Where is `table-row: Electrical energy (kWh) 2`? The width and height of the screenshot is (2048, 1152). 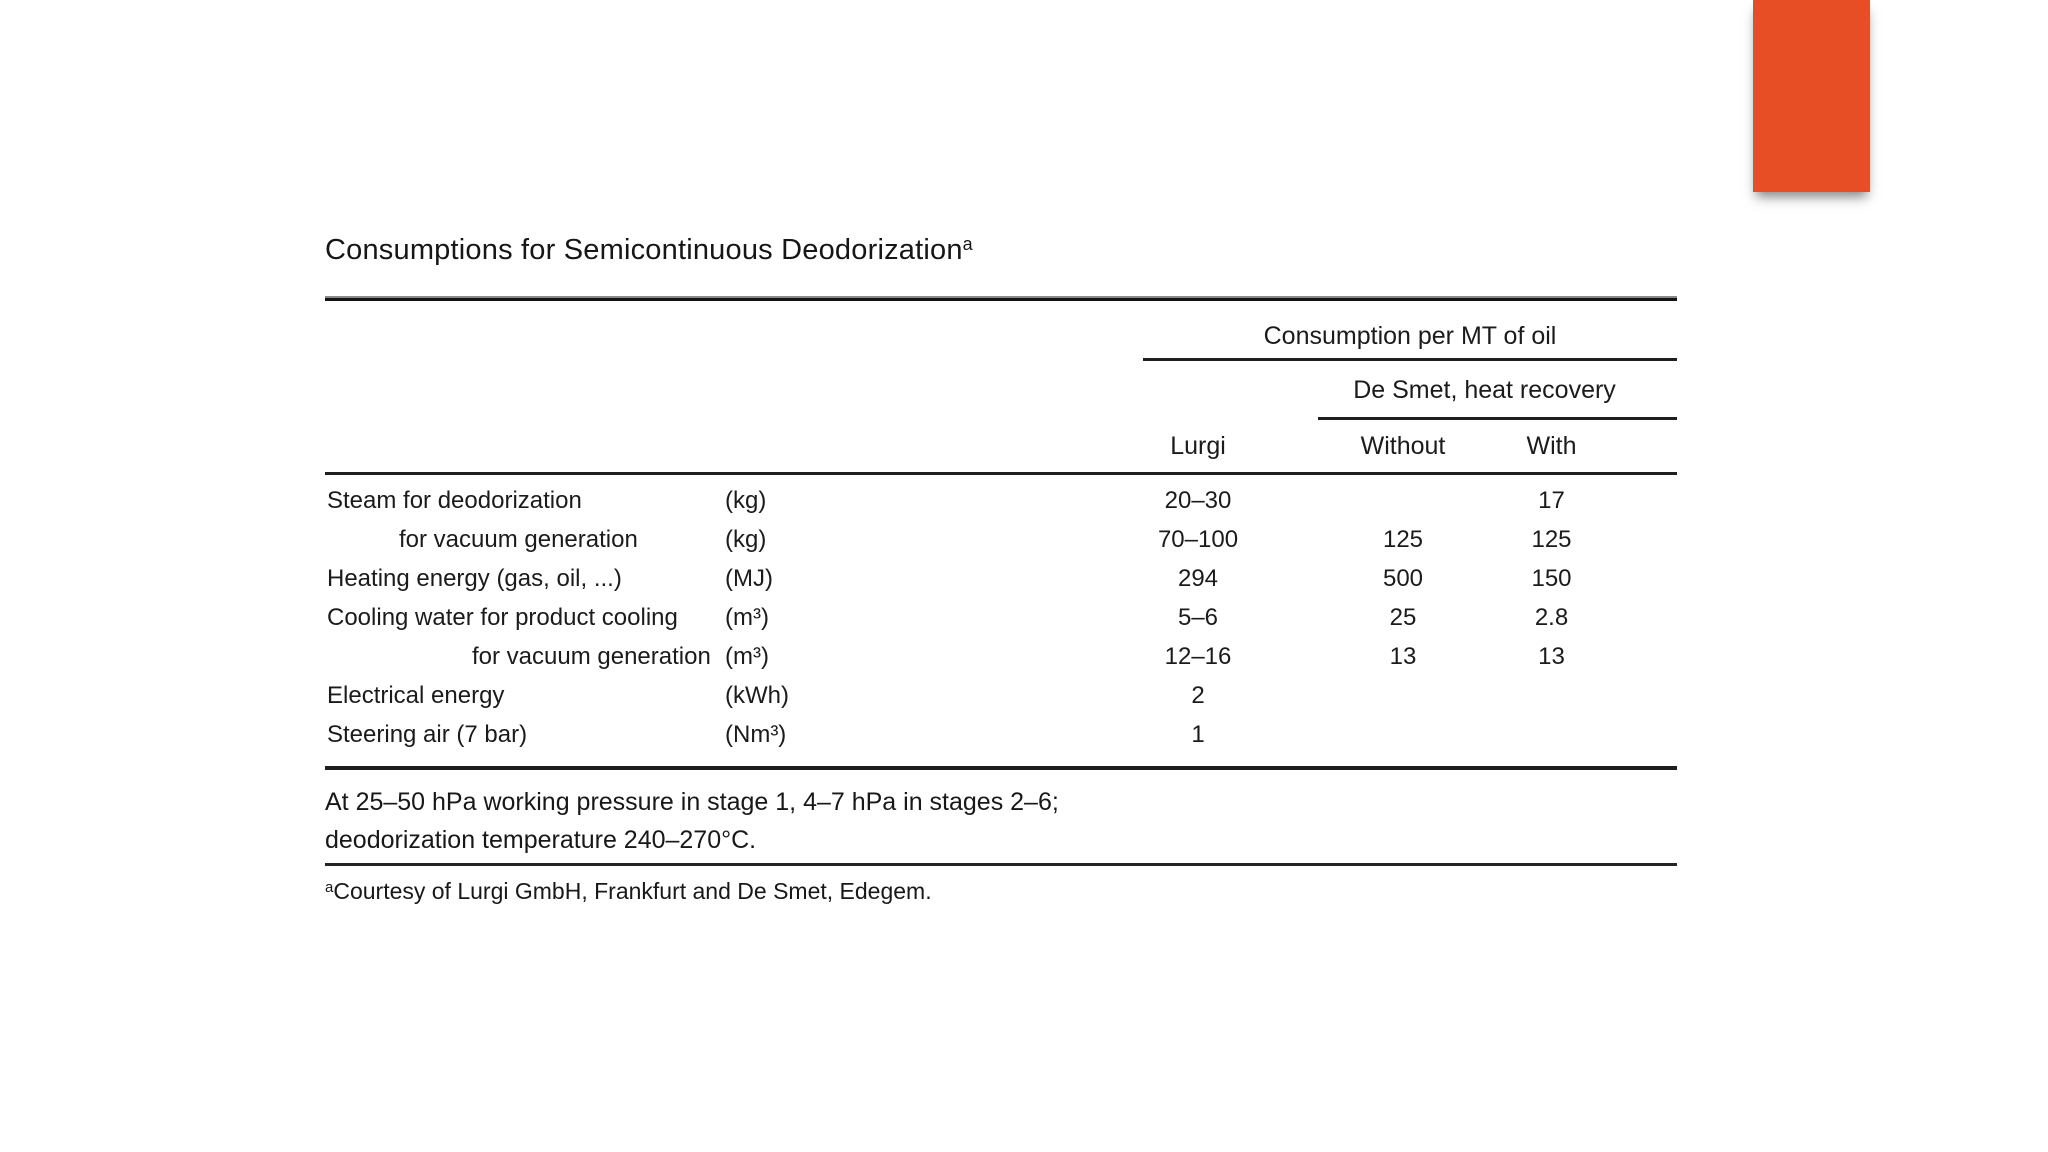
table-row: Electrical energy (kWh) 2 is located at coordinates (1001, 695).